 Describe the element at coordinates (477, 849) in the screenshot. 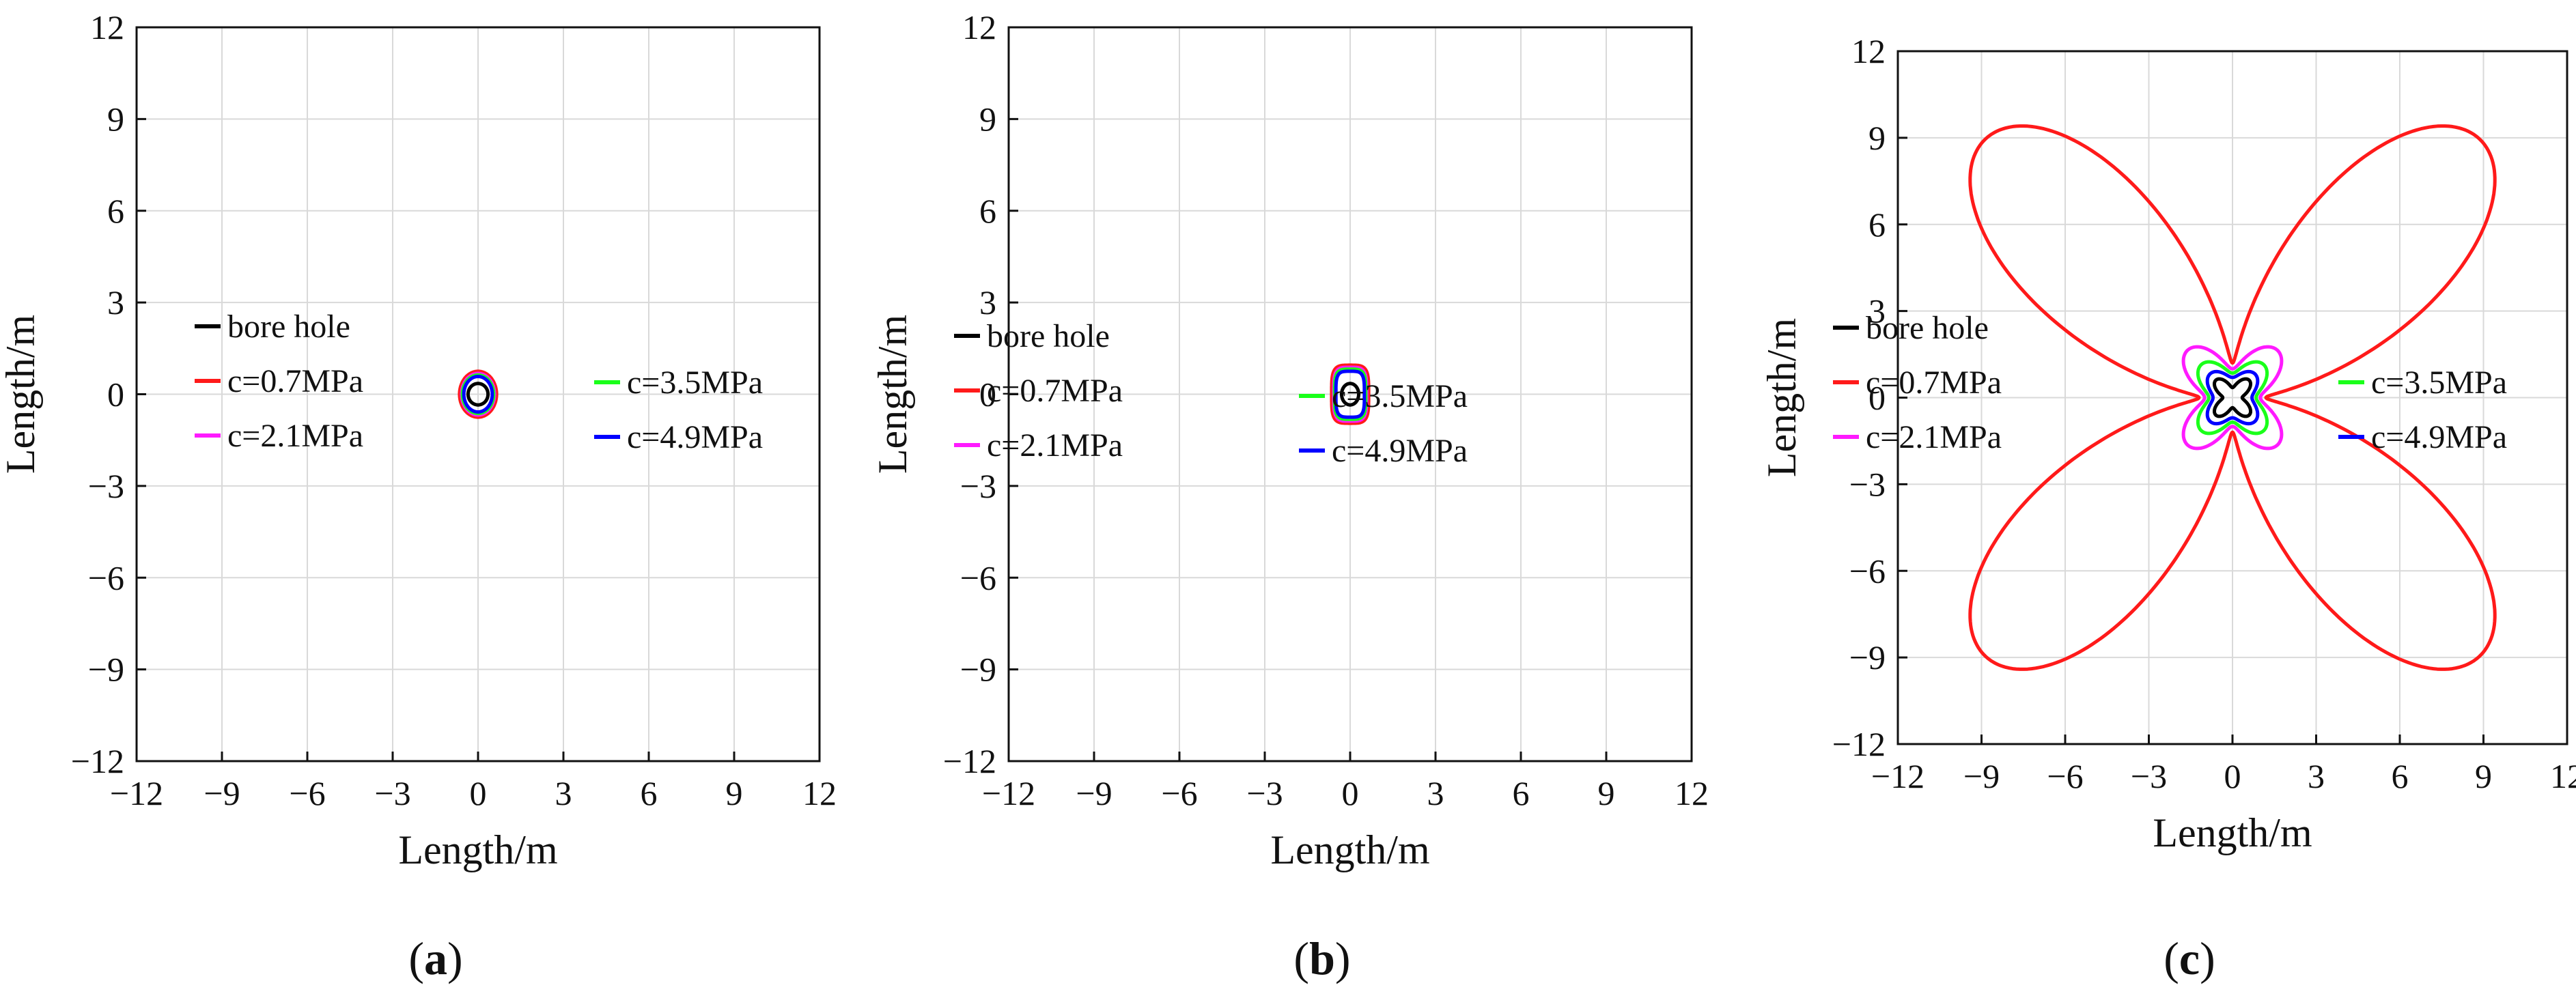

I see `pa-x-axis-title: Length/m` at that location.